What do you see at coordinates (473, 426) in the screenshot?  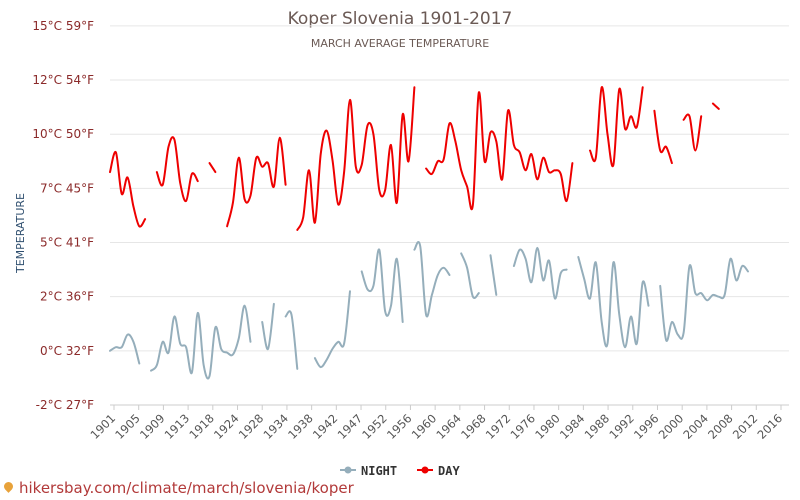 I see `x-tick-label: 1968` at bounding box center [473, 426].